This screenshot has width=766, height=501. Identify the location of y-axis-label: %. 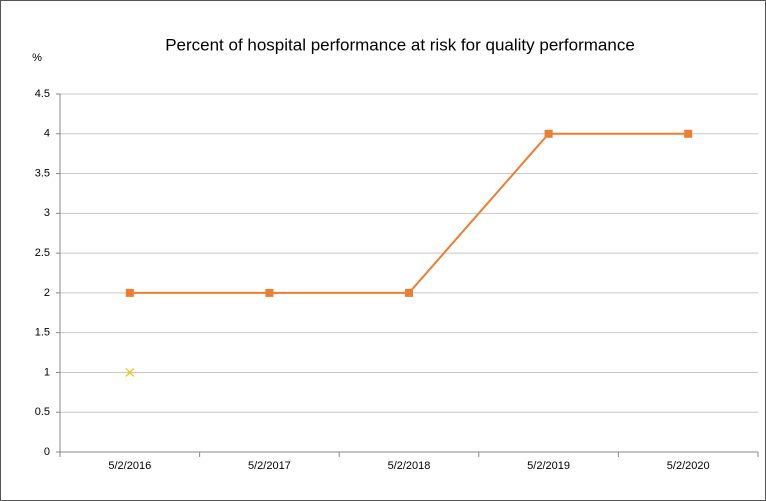
(37, 58).